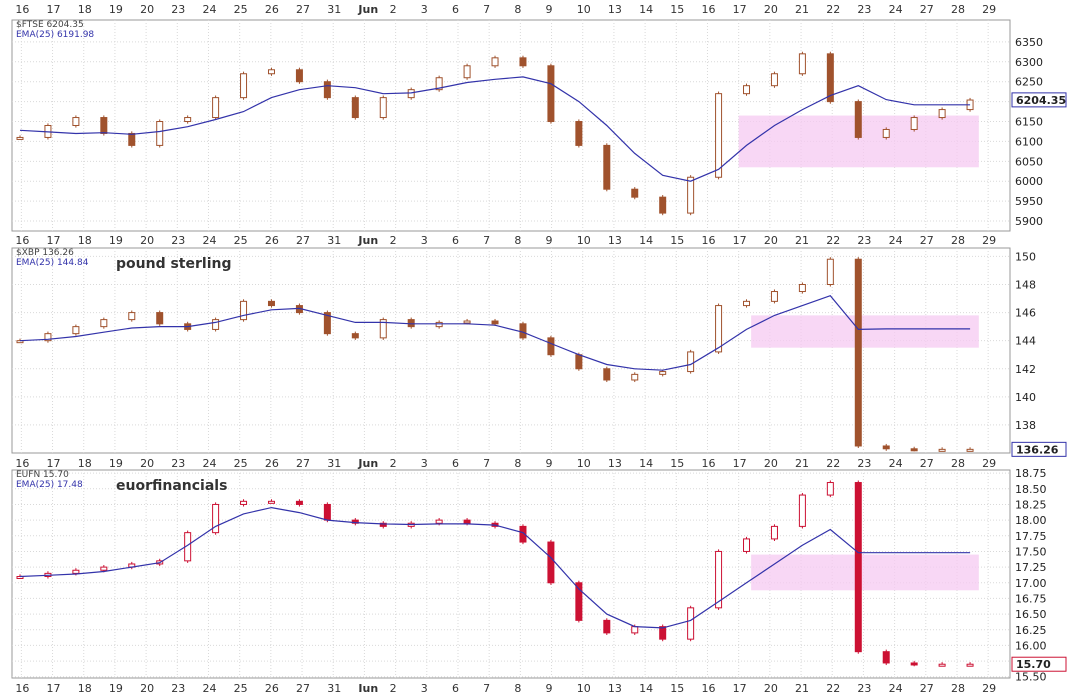 This screenshot has height=692, width=1070. What do you see at coordinates (1031, 489) in the screenshot?
I see `y-tick-label: 18.50` at bounding box center [1031, 489].